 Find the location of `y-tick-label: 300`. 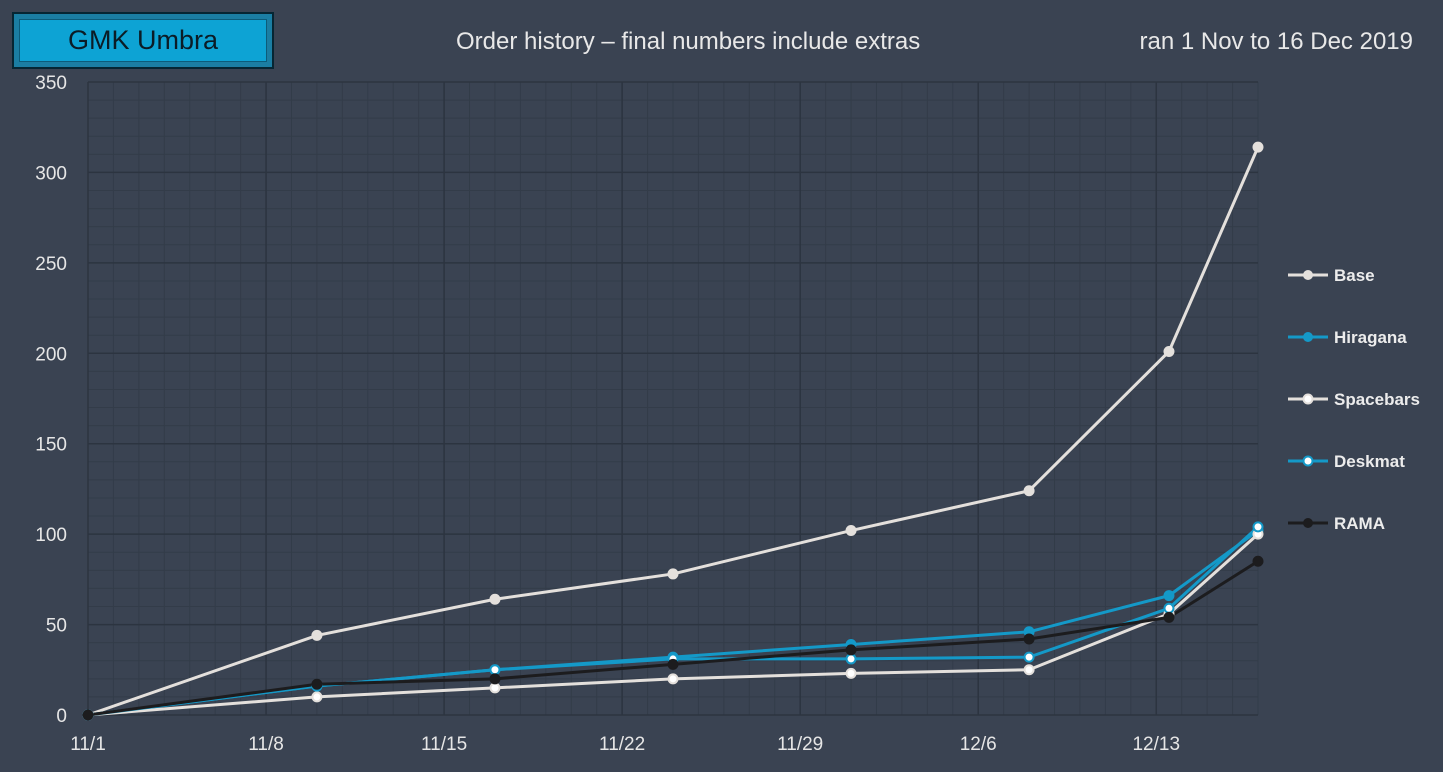

y-tick-label: 300 is located at coordinates (51, 173).